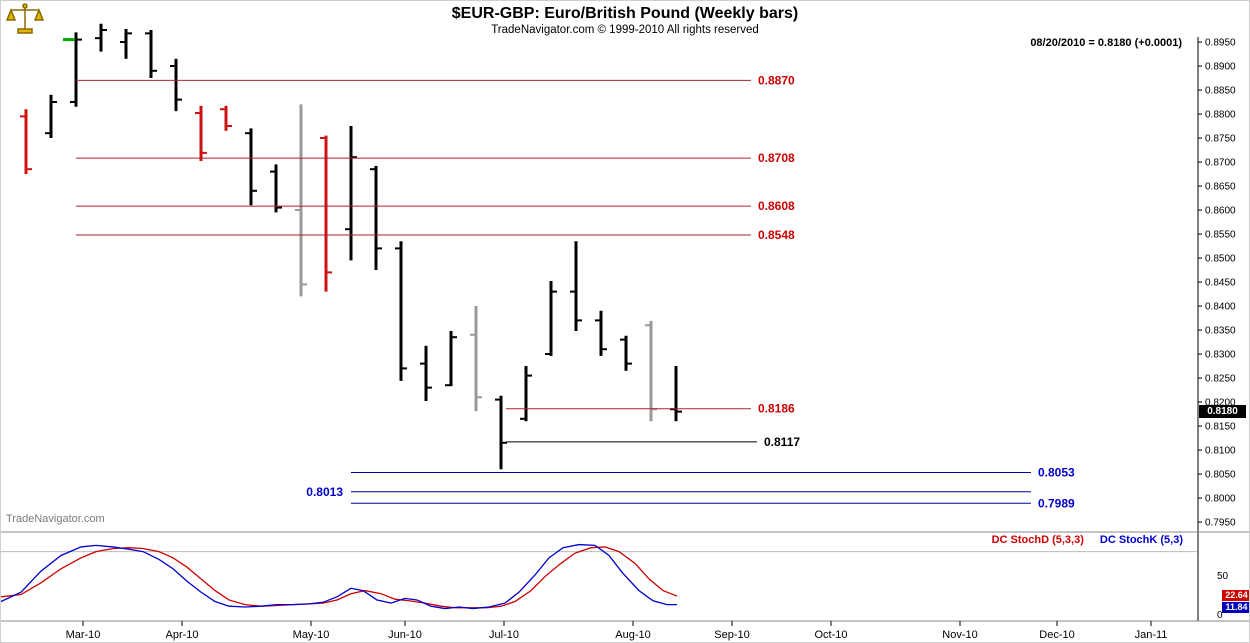 The height and width of the screenshot is (643, 1250). What do you see at coordinates (1220, 283) in the screenshot?
I see `price-axis-label: 0.8450` at bounding box center [1220, 283].